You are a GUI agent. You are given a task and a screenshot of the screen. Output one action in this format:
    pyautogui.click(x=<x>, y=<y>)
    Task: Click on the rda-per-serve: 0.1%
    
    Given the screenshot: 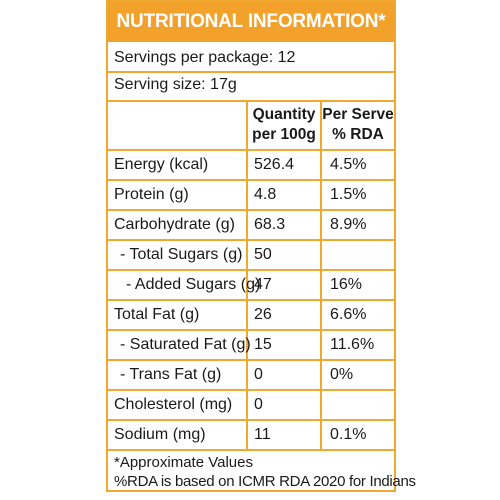 What is the action you would take?
    pyautogui.click(x=348, y=434)
    